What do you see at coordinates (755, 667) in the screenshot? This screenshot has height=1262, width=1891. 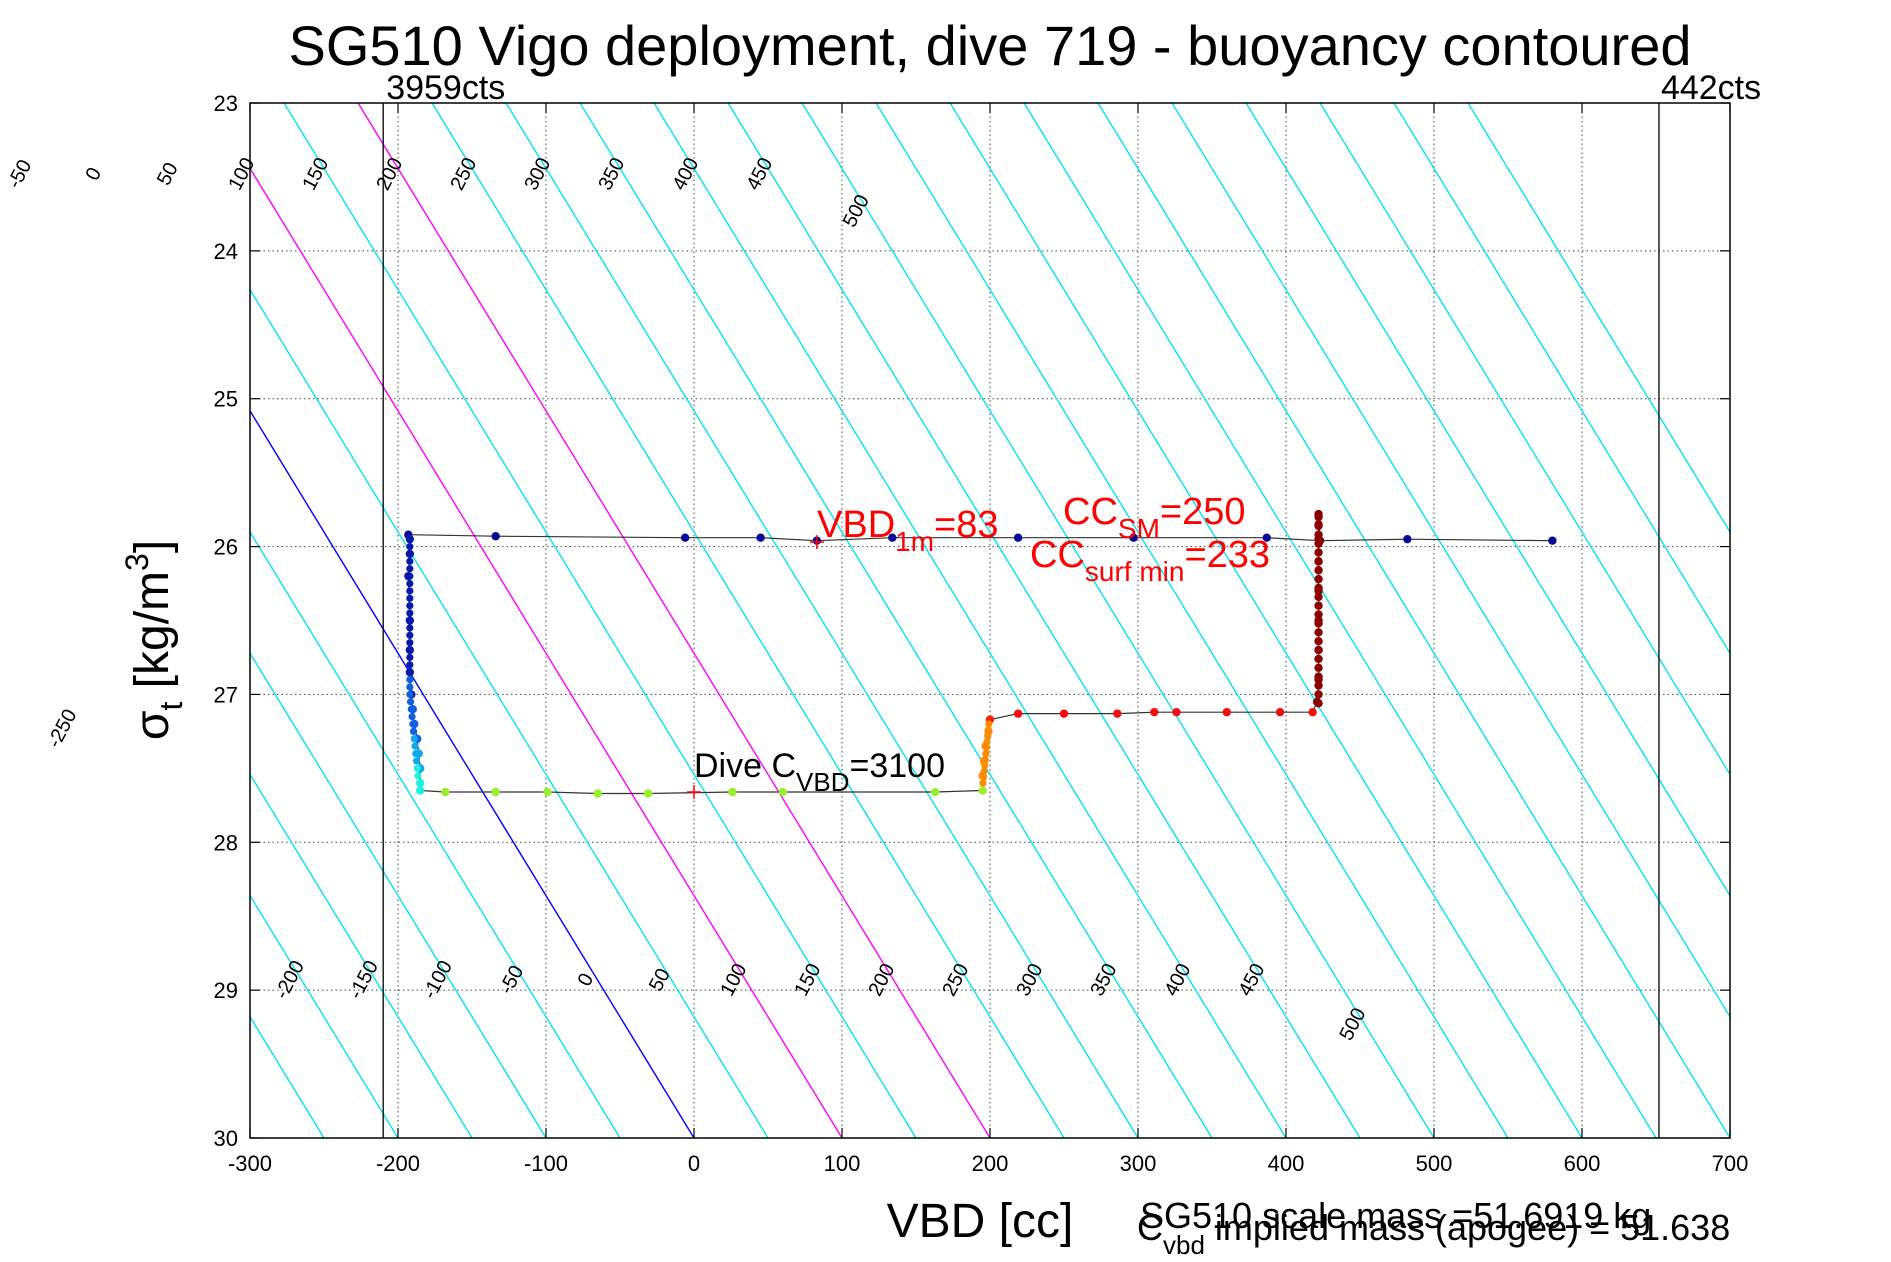 I see `markers` at bounding box center [755, 667].